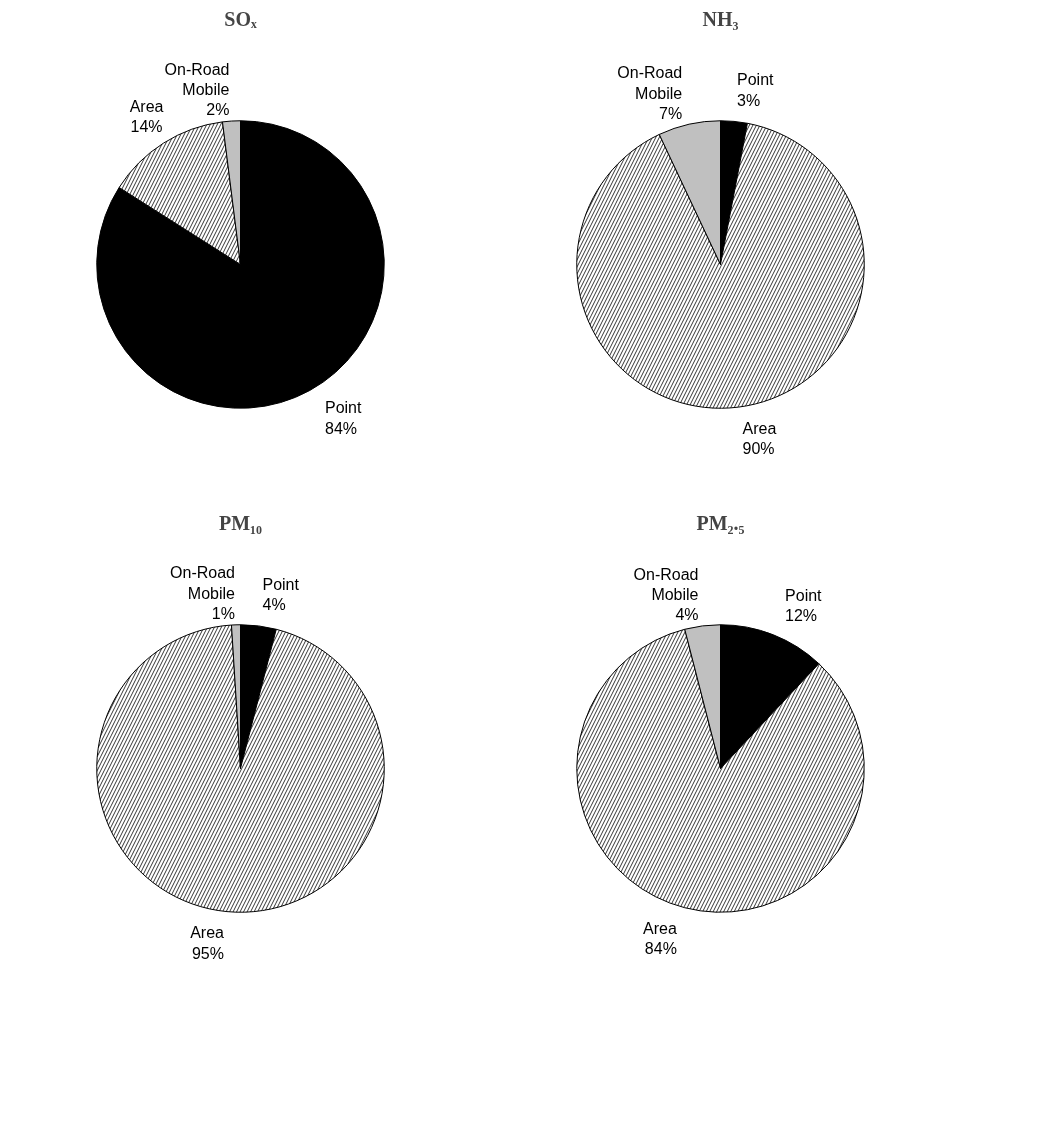 The image size is (1043, 1141). What do you see at coordinates (720, 522) in the screenshot?
I see `chart-title: PM₂.₅` at bounding box center [720, 522].